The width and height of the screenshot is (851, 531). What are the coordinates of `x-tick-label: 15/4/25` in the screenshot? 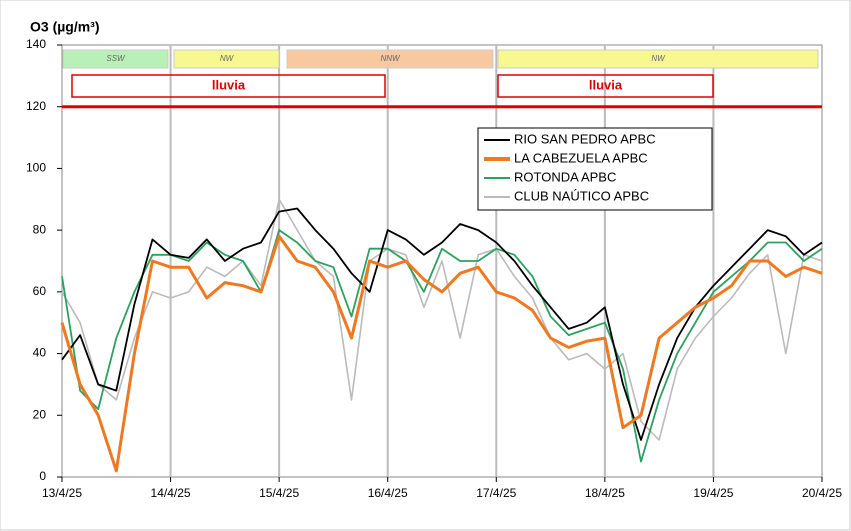 It's located at (279, 493).